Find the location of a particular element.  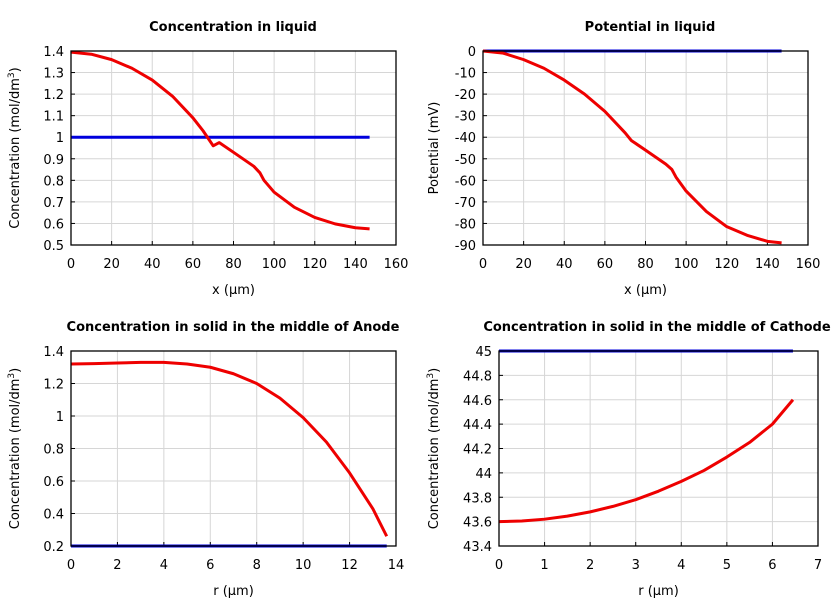

y-tick-label: -80 is located at coordinates (465, 224).